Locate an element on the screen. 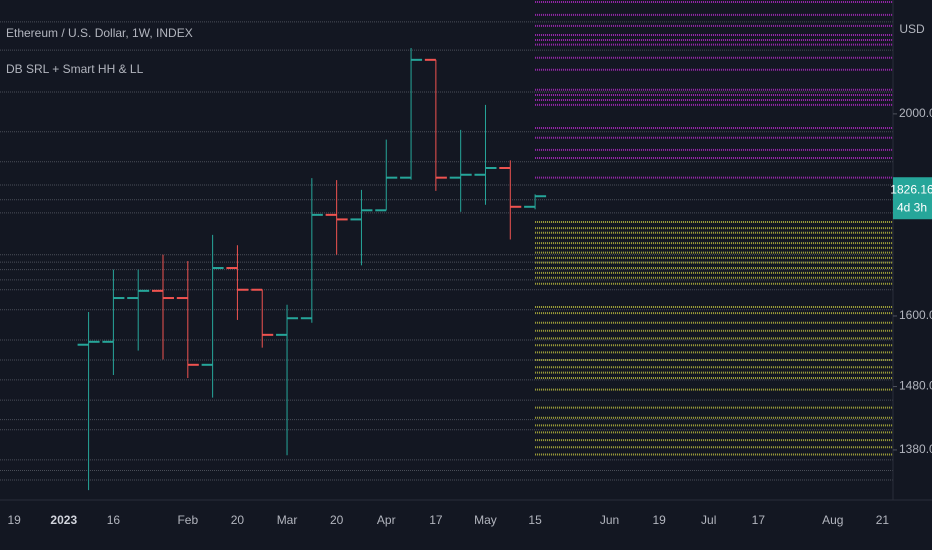  x-tick-label: Mar is located at coordinates (287, 520).